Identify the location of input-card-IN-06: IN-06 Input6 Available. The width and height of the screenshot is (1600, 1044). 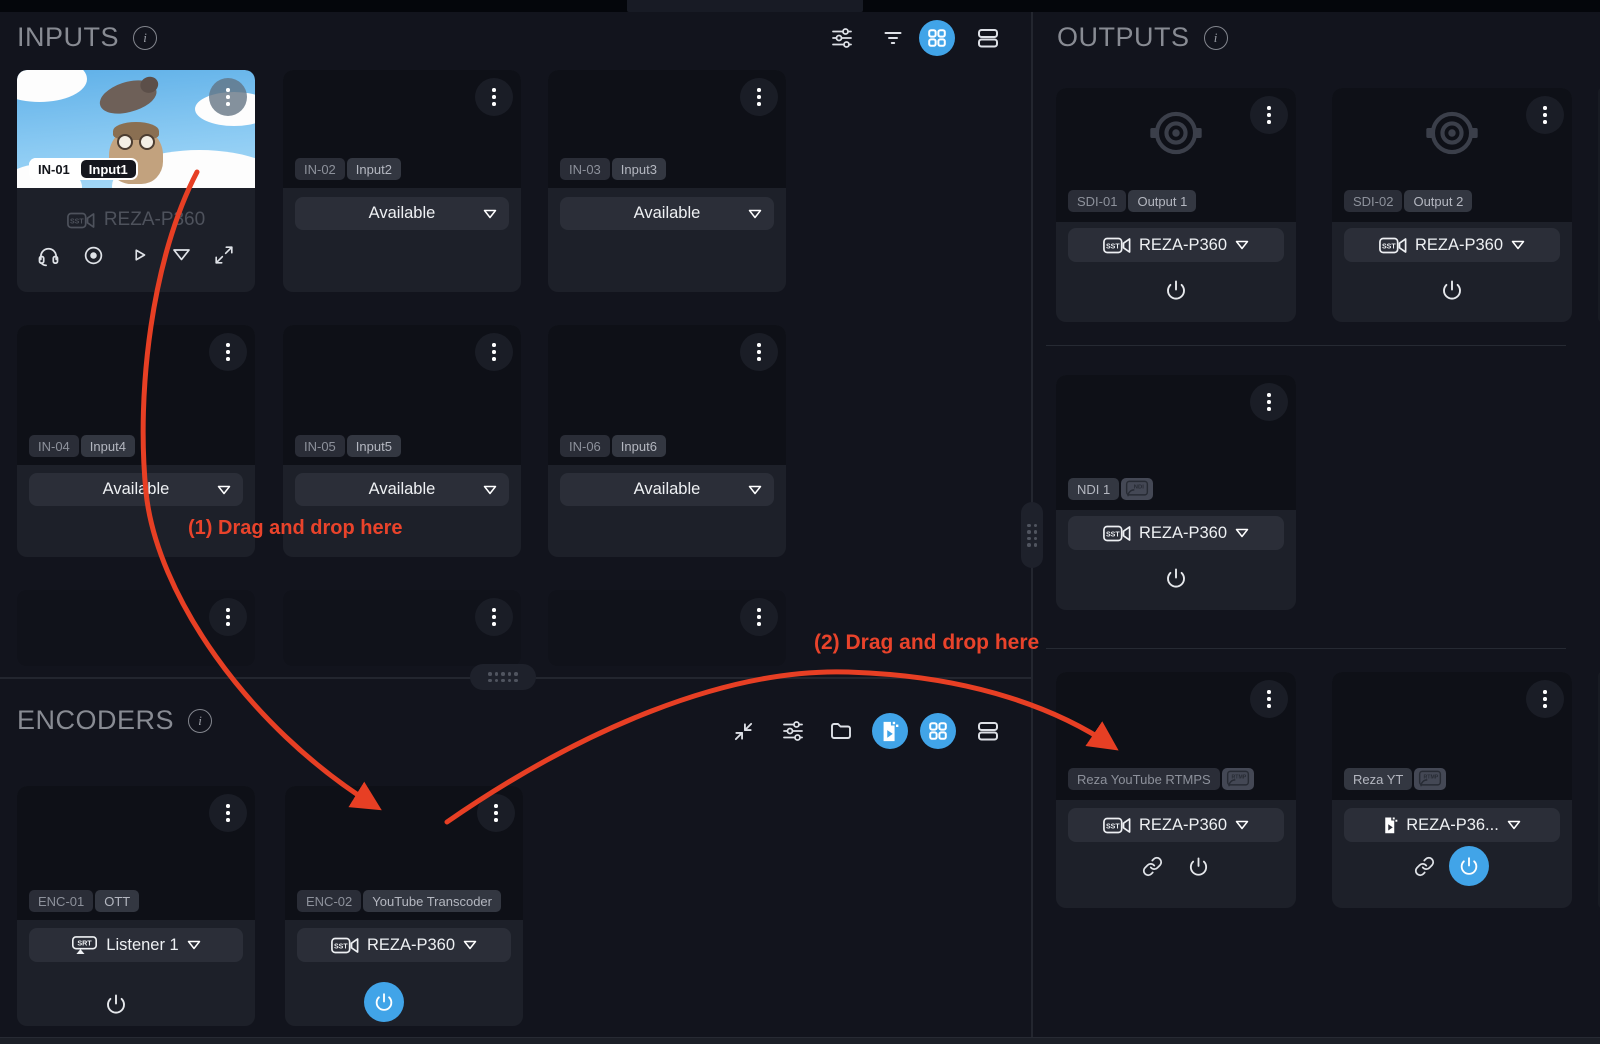
(667, 441).